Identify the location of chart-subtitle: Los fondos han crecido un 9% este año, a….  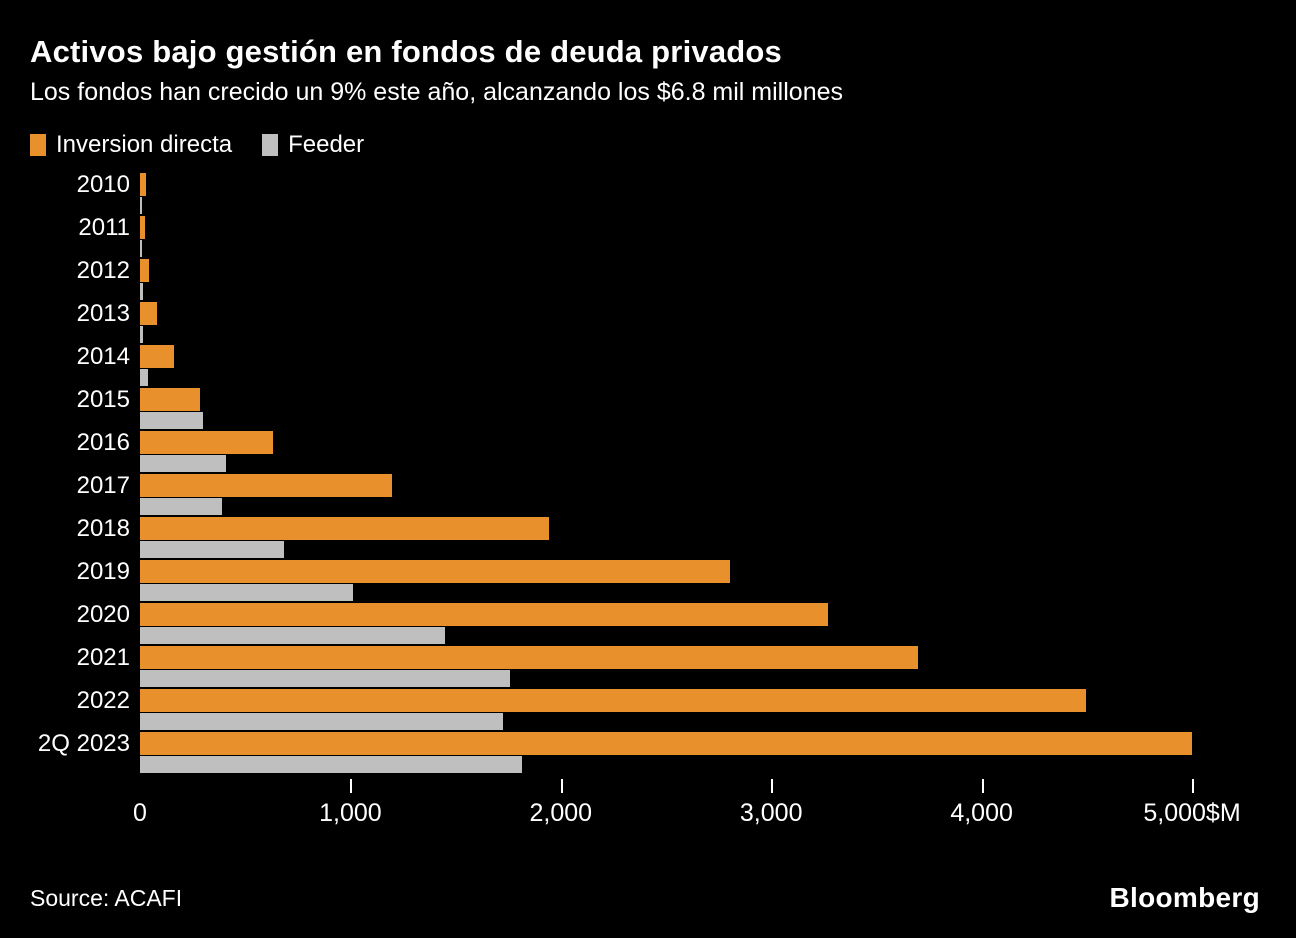
(437, 91).